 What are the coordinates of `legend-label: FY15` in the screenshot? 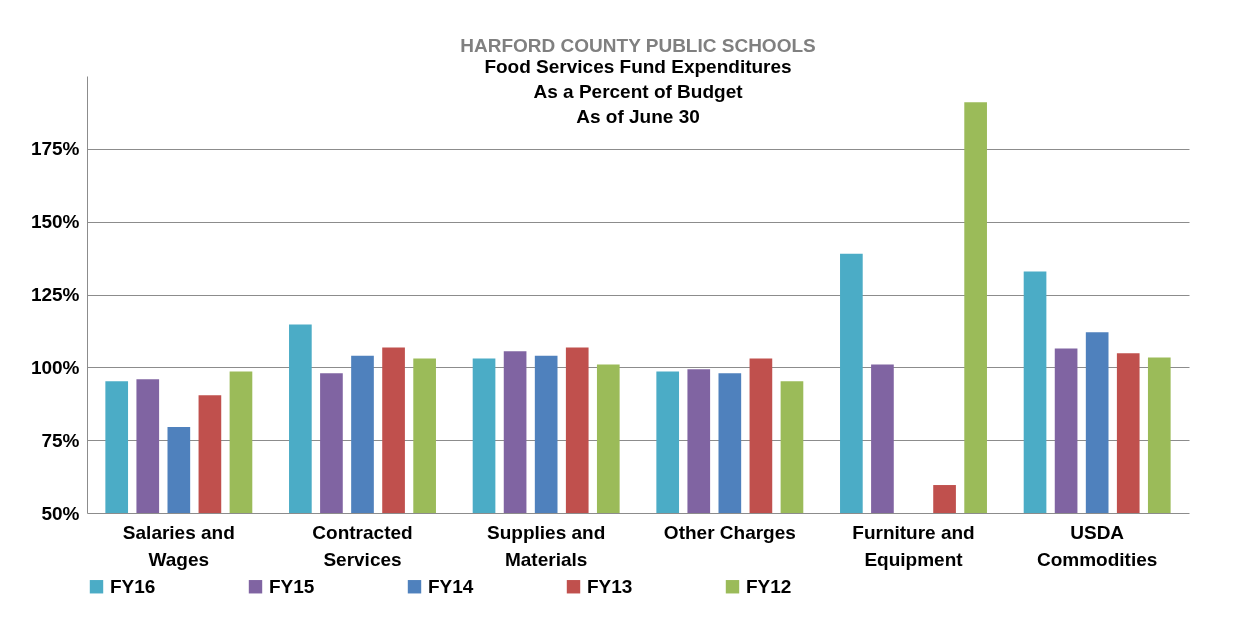 It's located at (292, 586).